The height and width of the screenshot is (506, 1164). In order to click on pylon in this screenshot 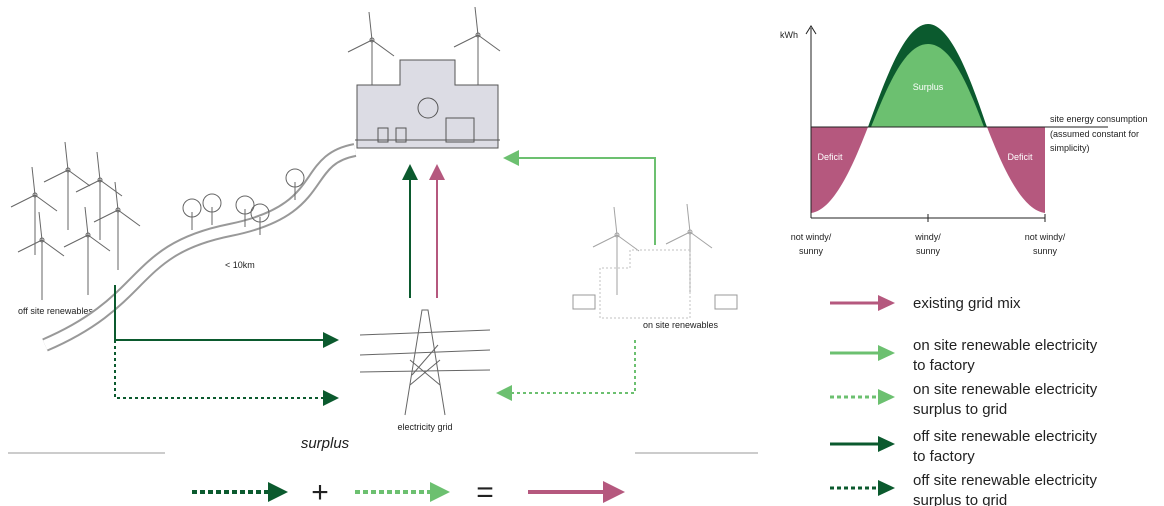, I will do `click(425, 362)`.